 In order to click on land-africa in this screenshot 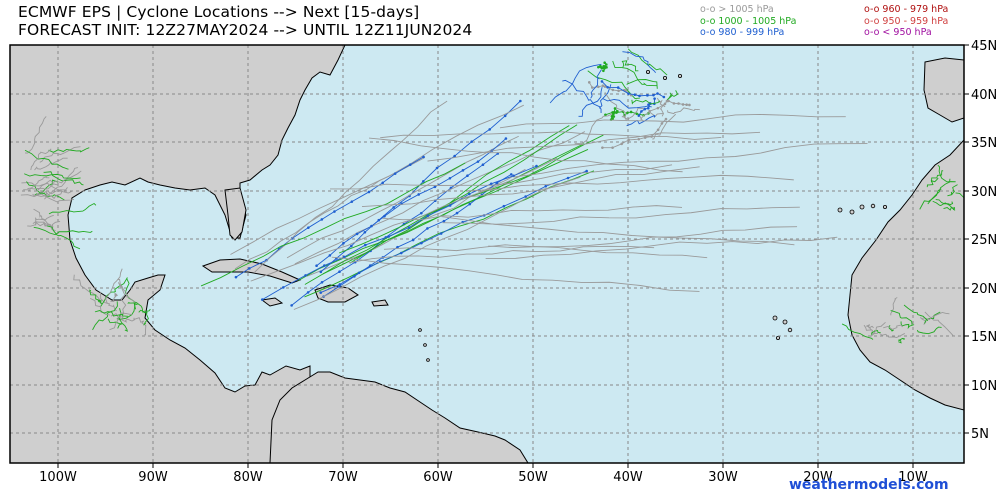, I will do `click(905, 275)`.